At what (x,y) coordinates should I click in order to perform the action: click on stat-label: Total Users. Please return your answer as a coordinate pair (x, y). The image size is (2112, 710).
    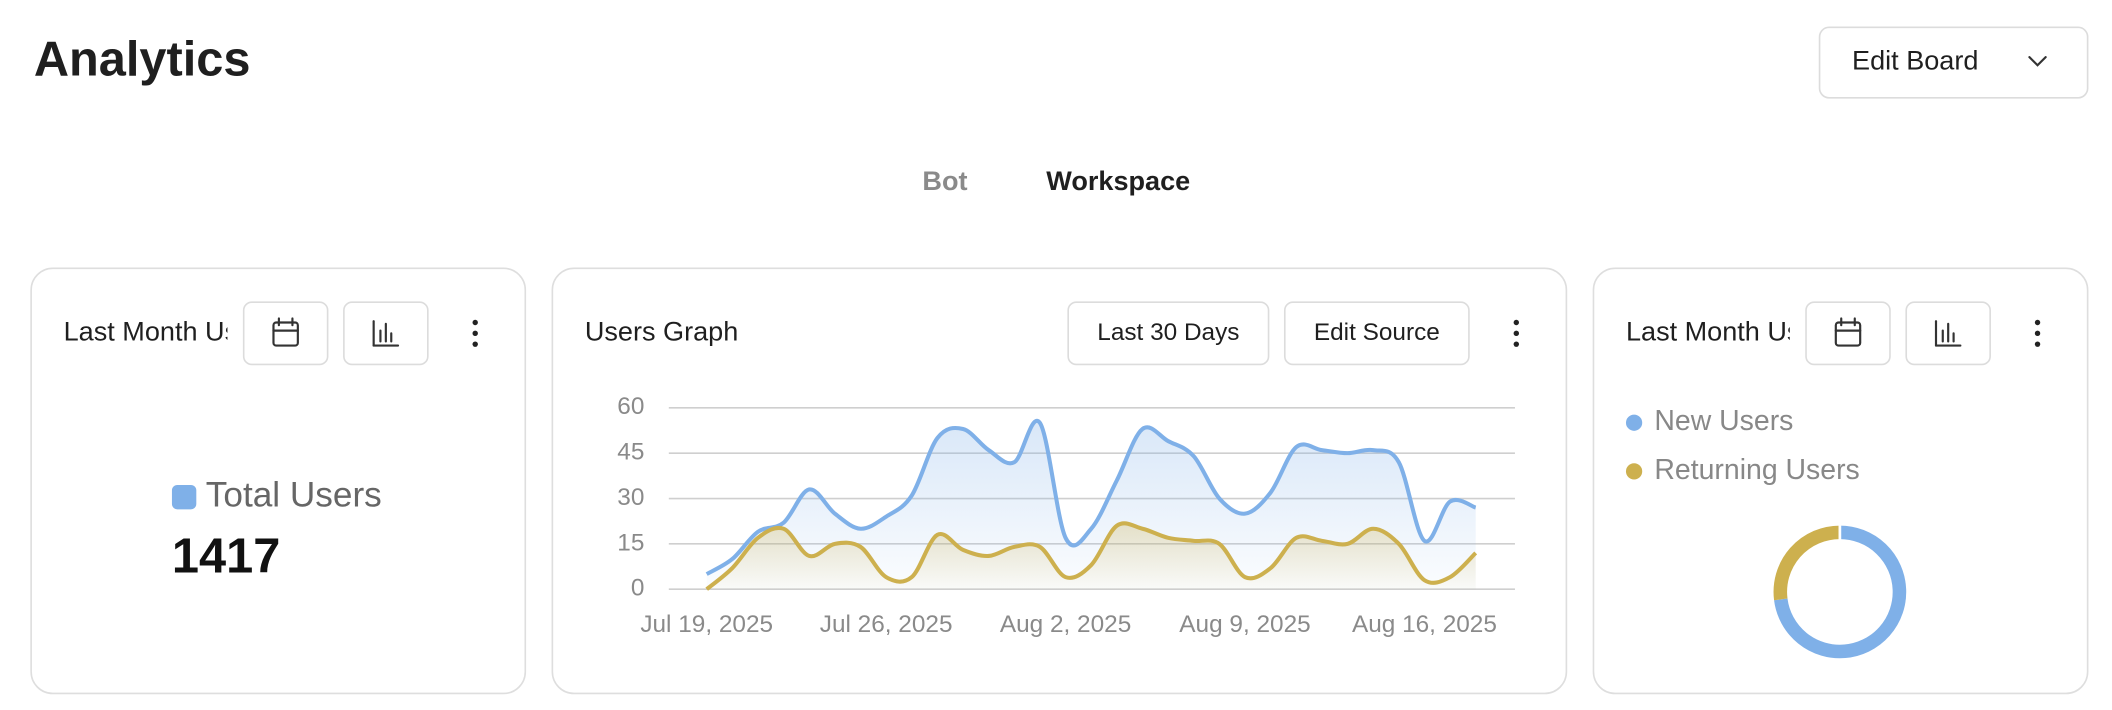
    Looking at the image, I should click on (294, 494).